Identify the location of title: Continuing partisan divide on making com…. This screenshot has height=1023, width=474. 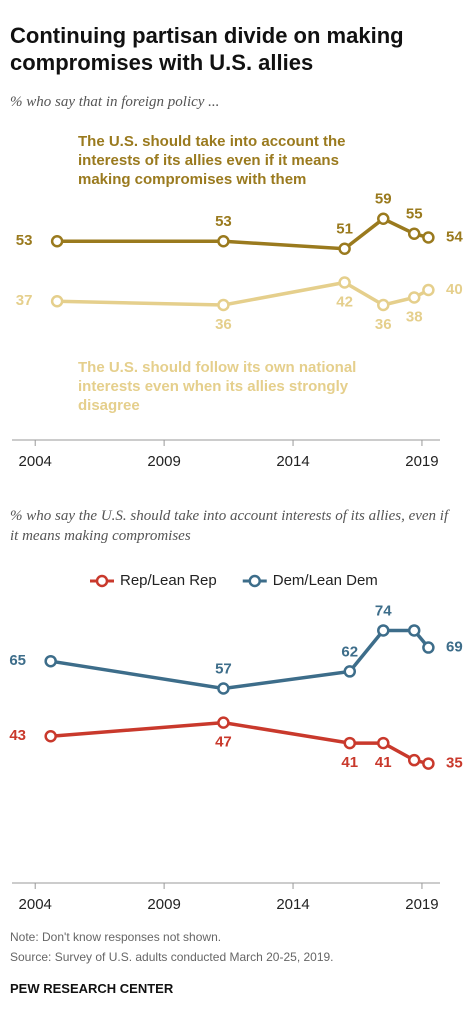
(207, 49).